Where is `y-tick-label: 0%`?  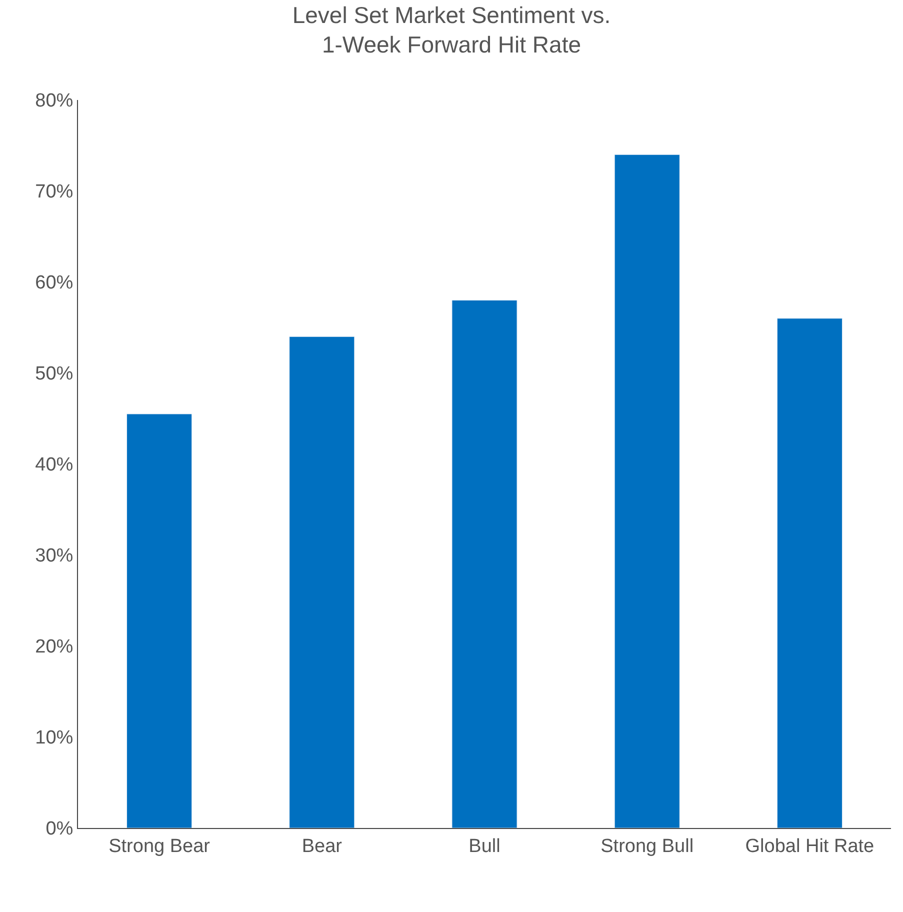
y-tick-label: 0% is located at coordinates (60, 829).